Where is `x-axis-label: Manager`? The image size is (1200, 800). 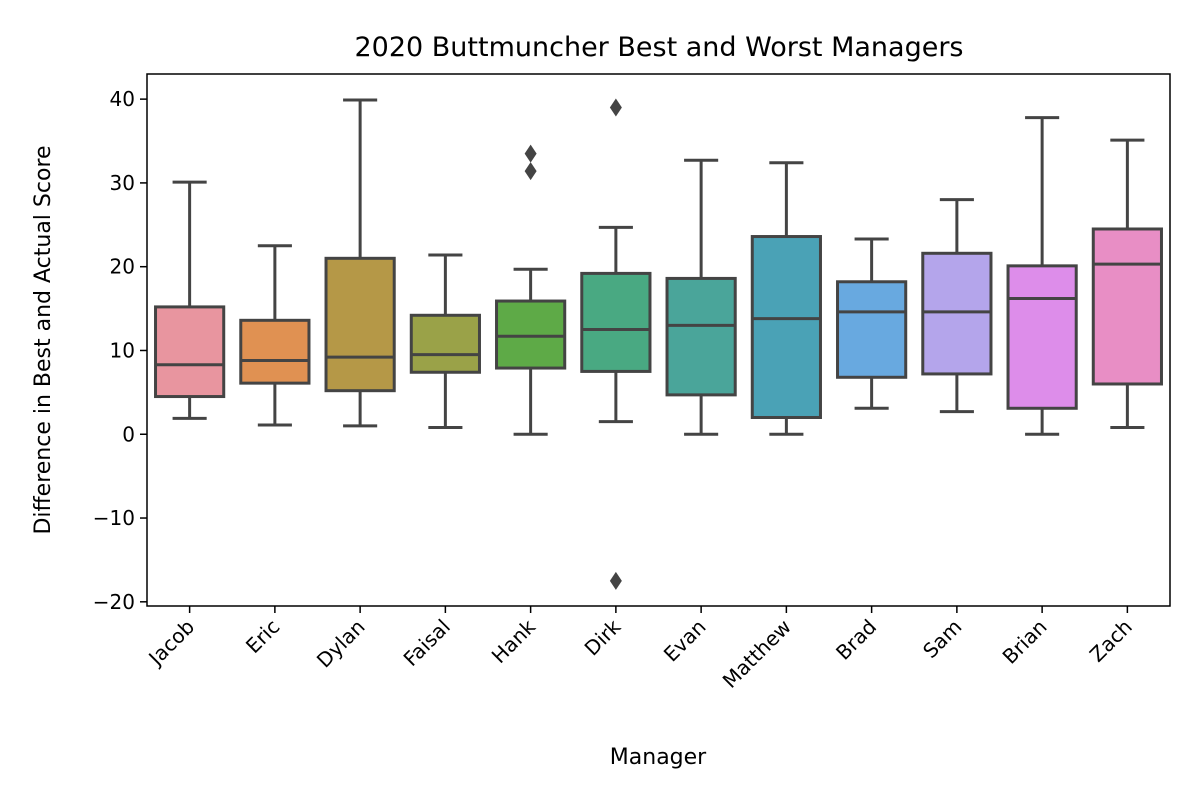
x-axis-label: Manager is located at coordinates (658, 757).